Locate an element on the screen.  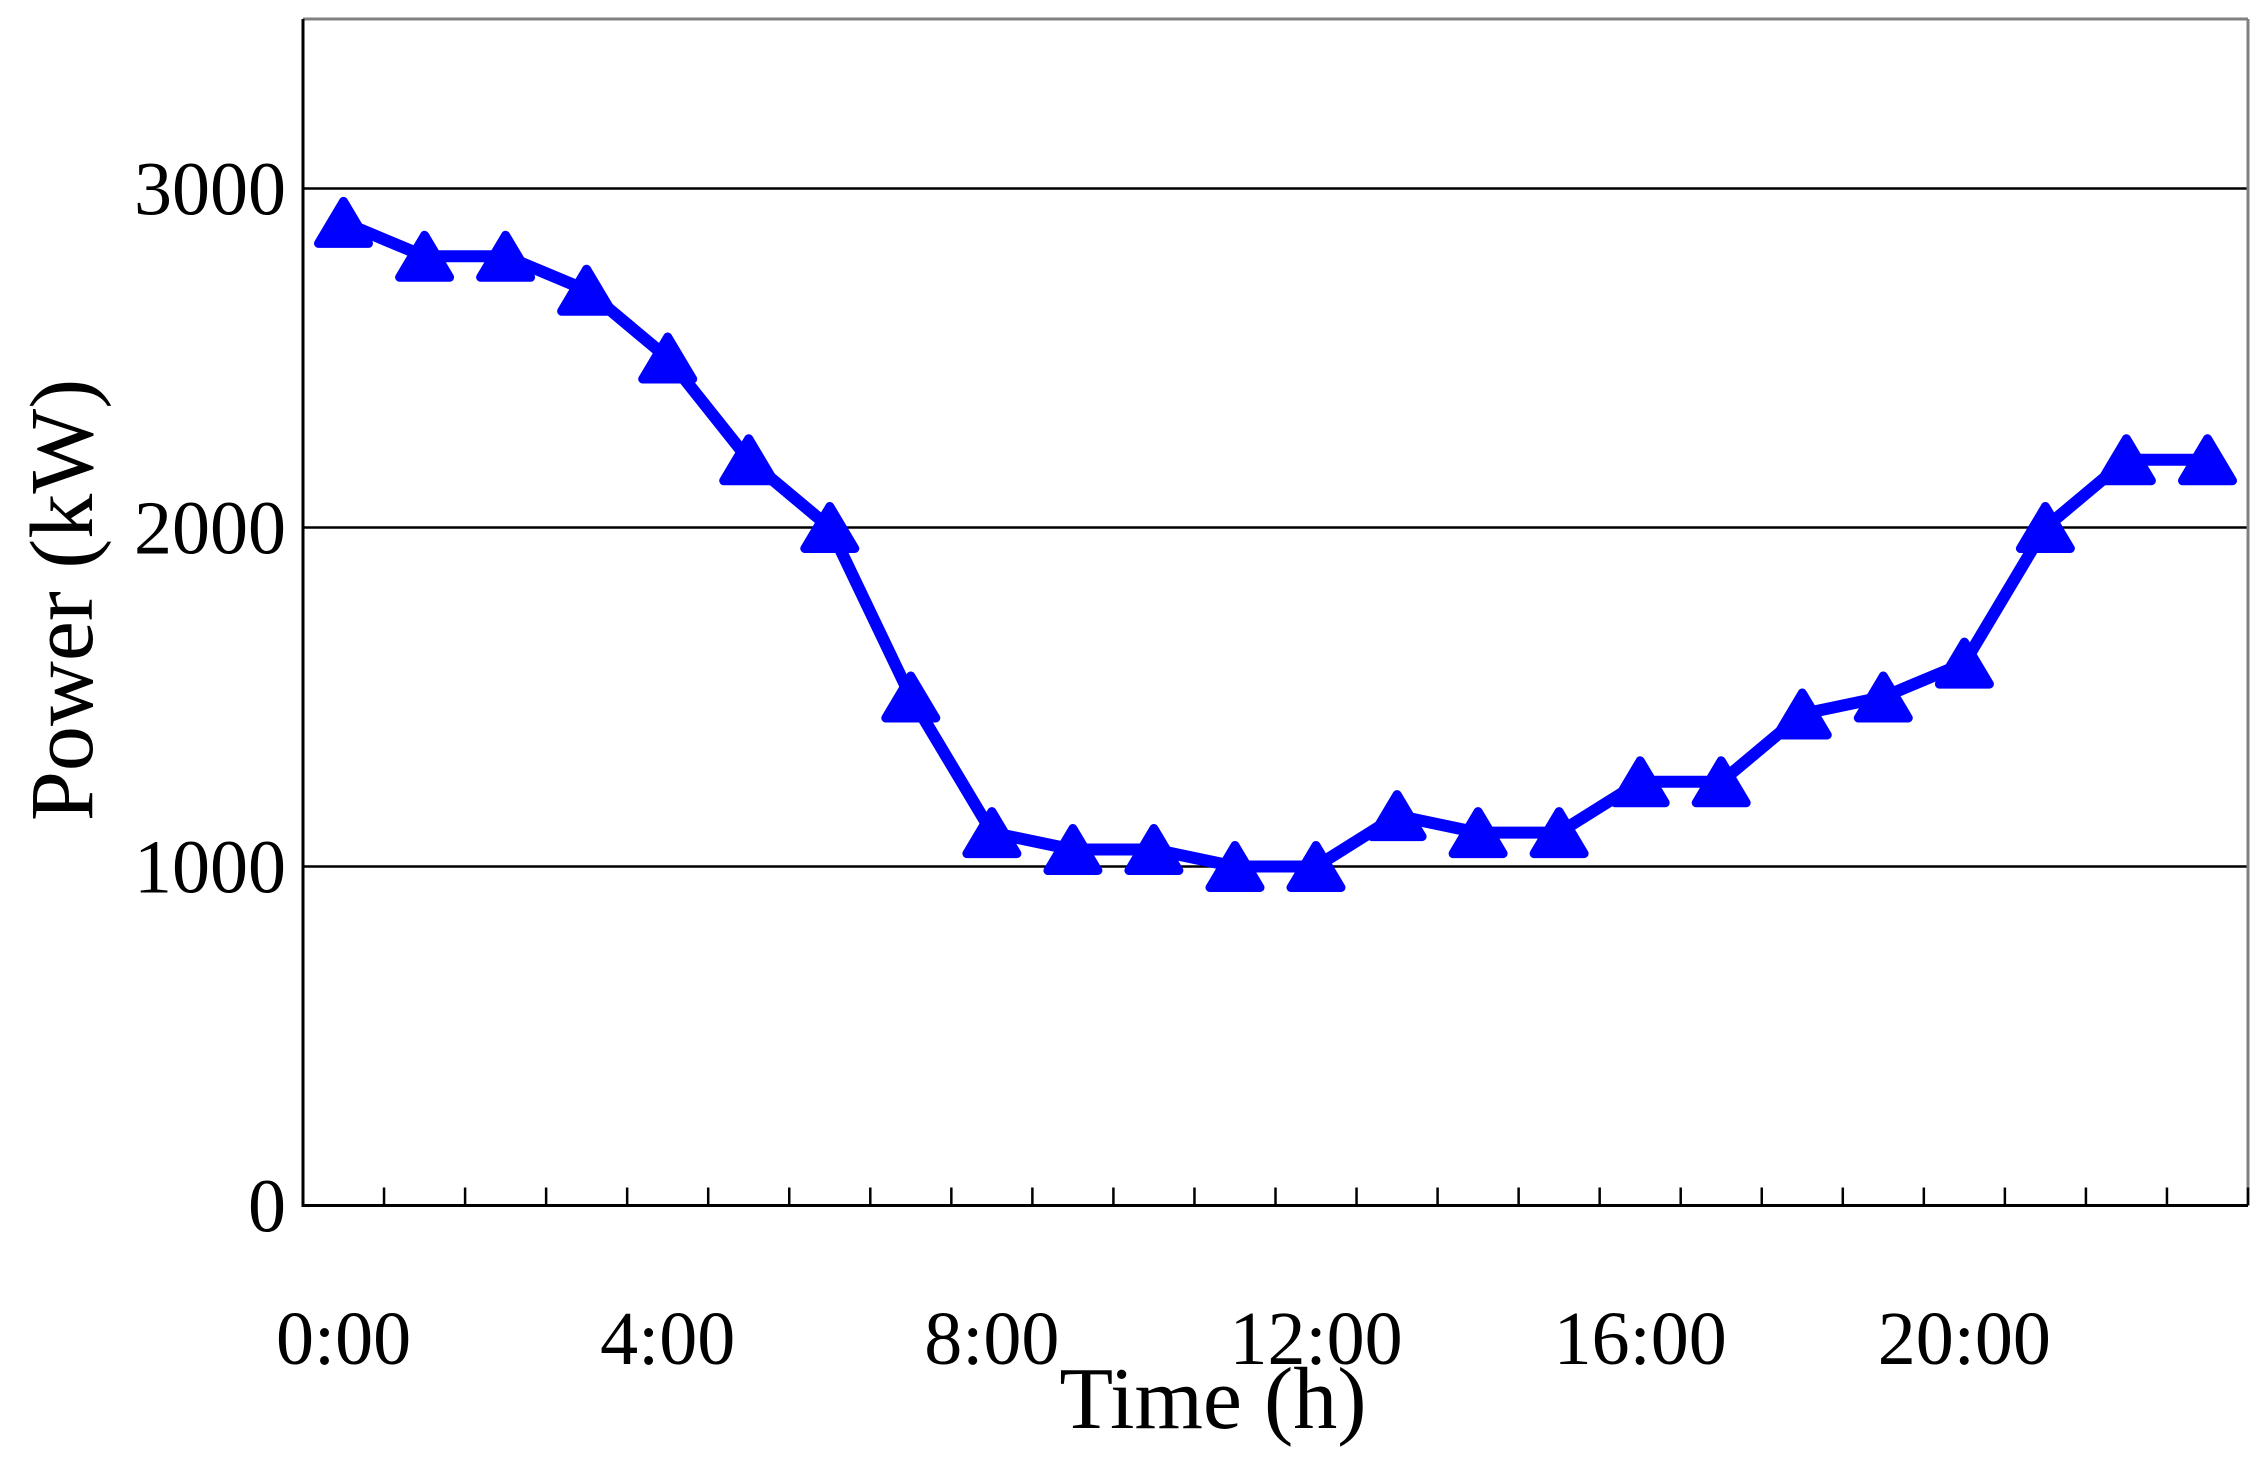
x-axis-ticks is located at coordinates (1275, 1196).